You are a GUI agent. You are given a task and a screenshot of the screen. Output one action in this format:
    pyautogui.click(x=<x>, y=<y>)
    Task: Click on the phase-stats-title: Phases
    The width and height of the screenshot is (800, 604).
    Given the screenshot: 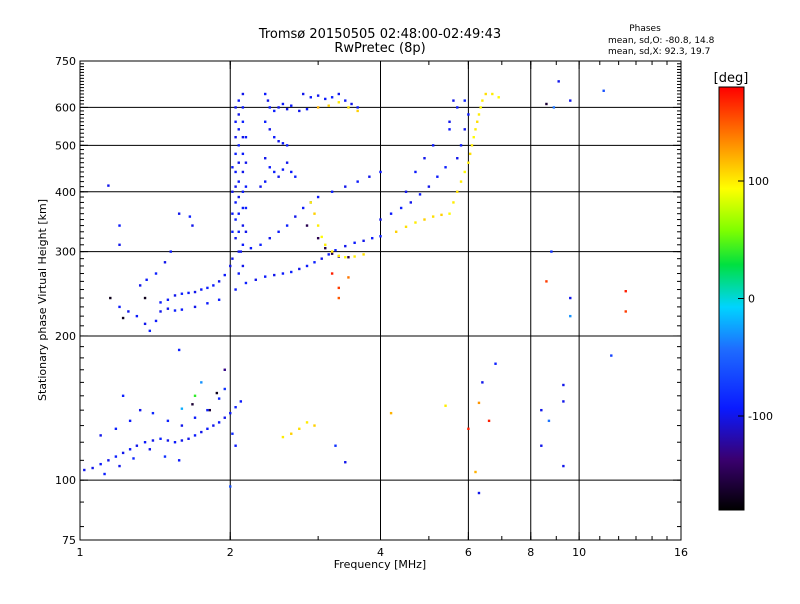 What is the action you would take?
    pyautogui.click(x=645, y=29)
    